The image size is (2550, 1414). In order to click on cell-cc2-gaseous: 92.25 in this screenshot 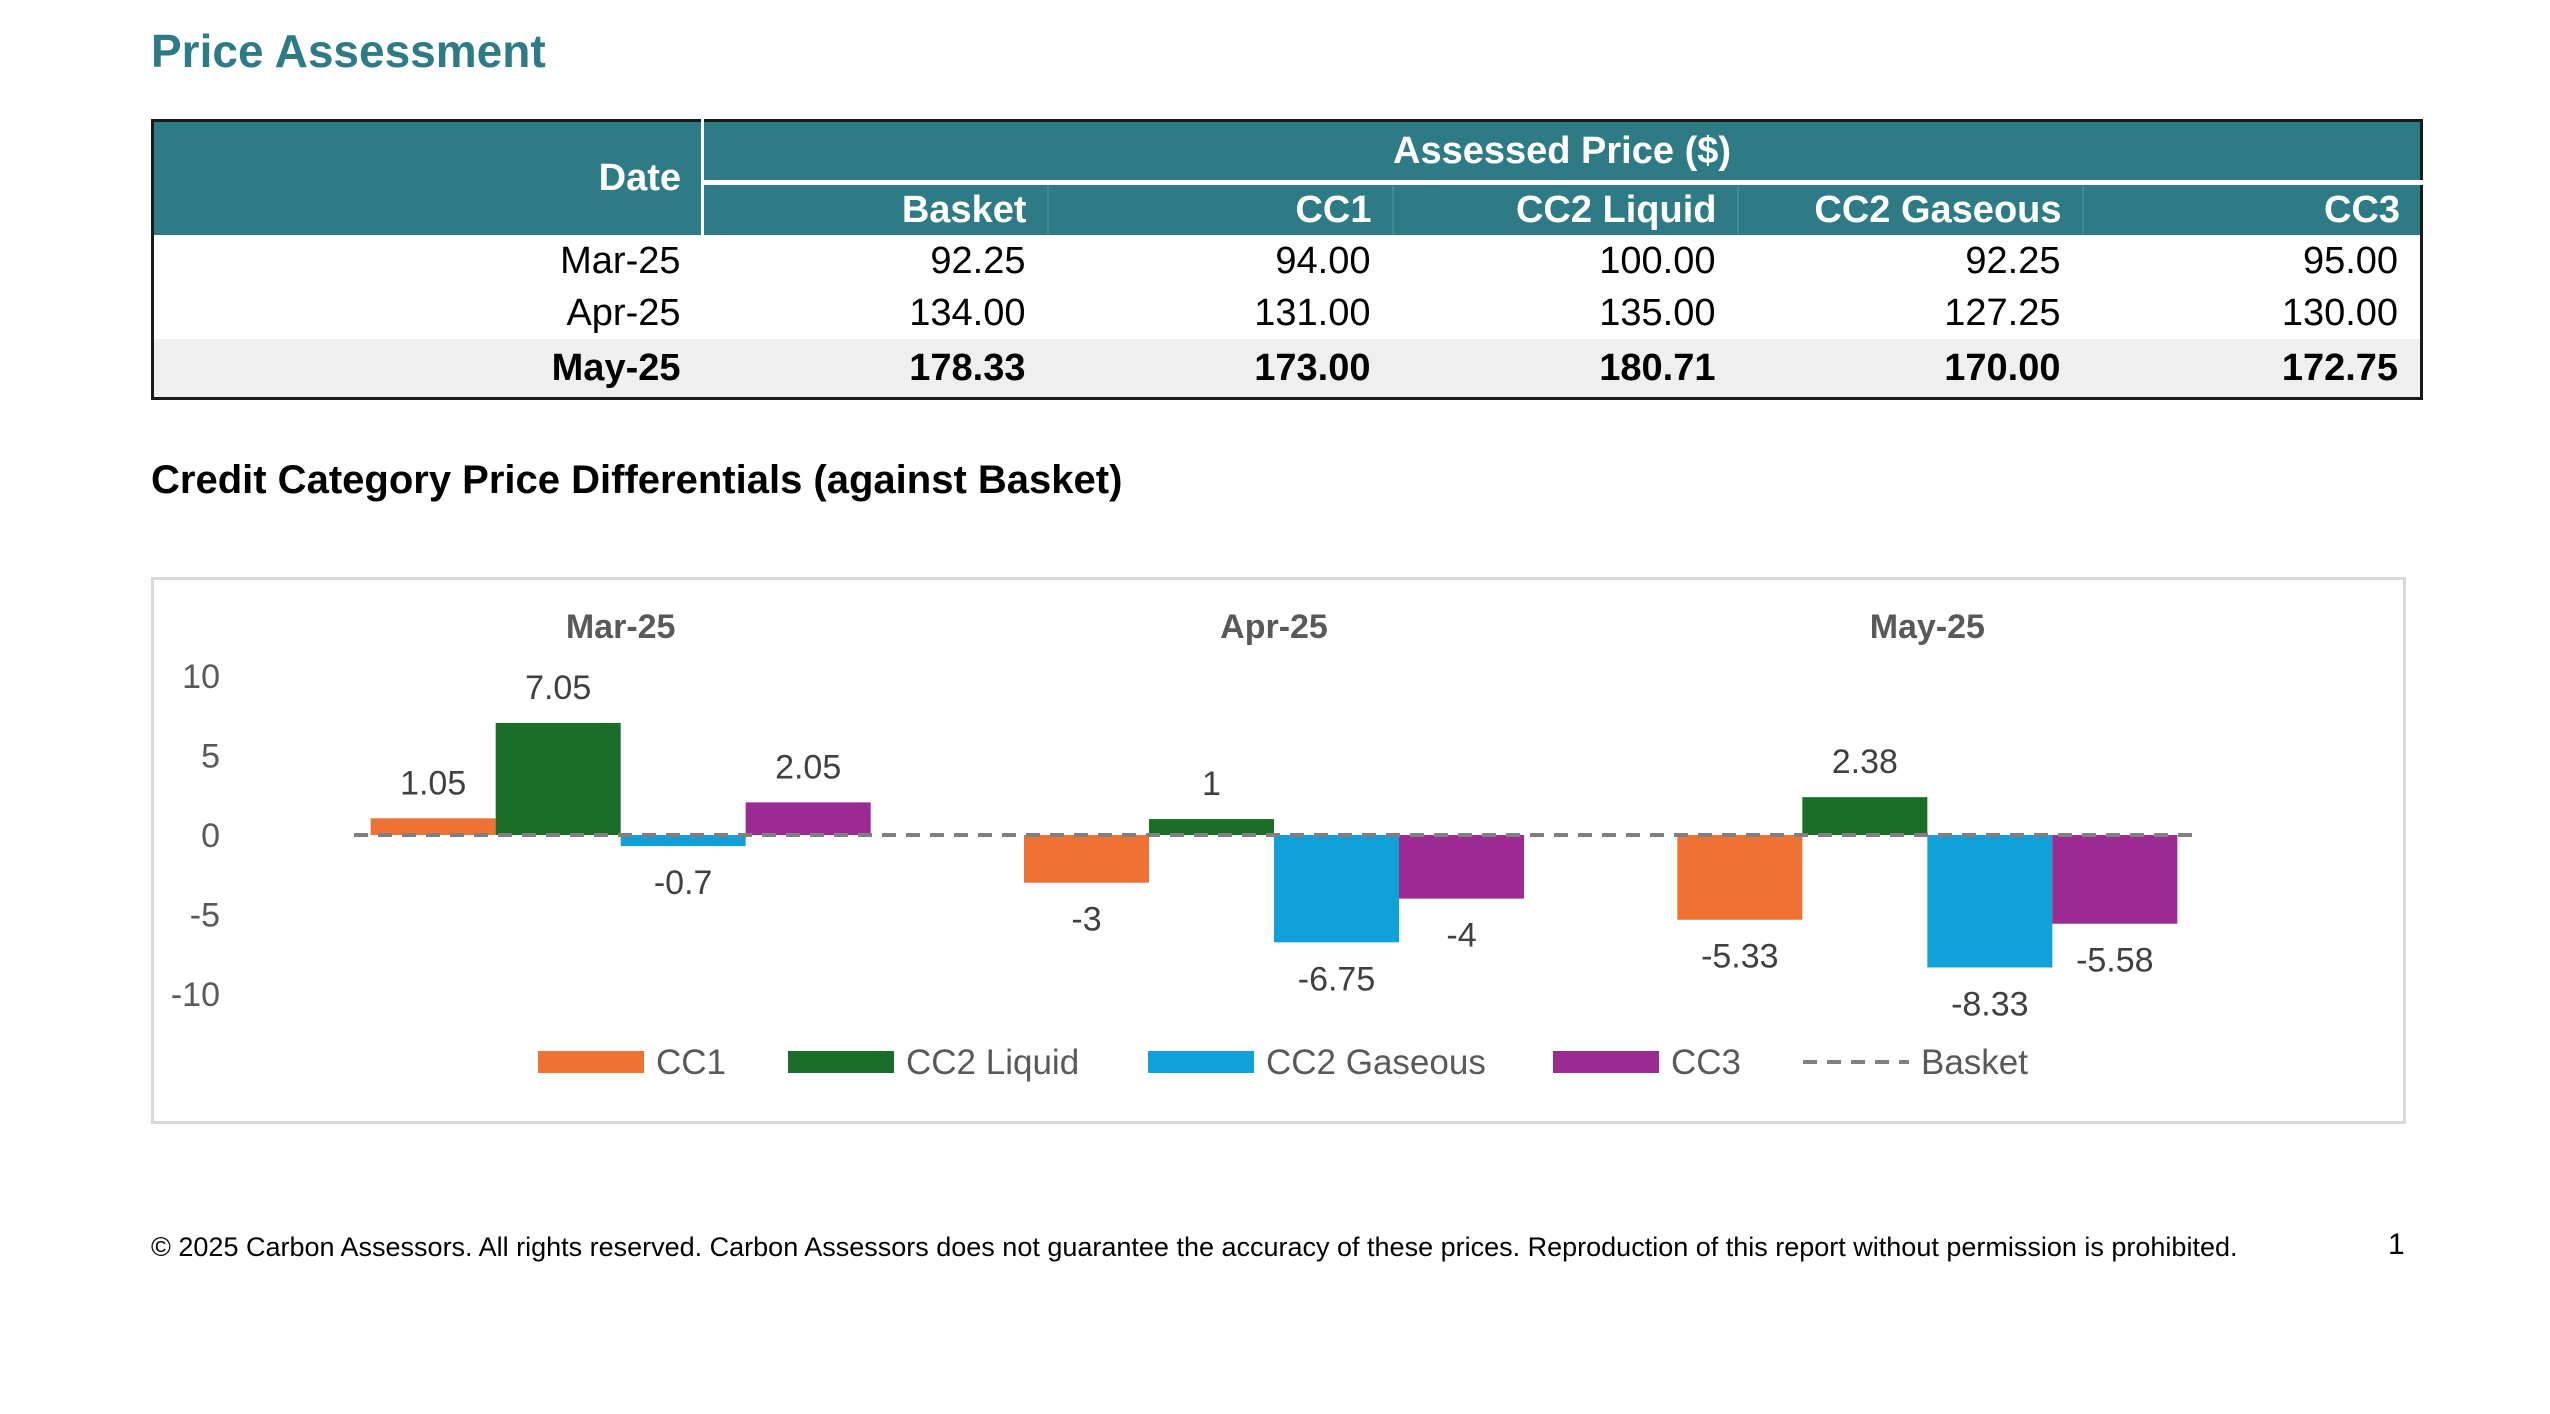, I will do `click(2013, 260)`.